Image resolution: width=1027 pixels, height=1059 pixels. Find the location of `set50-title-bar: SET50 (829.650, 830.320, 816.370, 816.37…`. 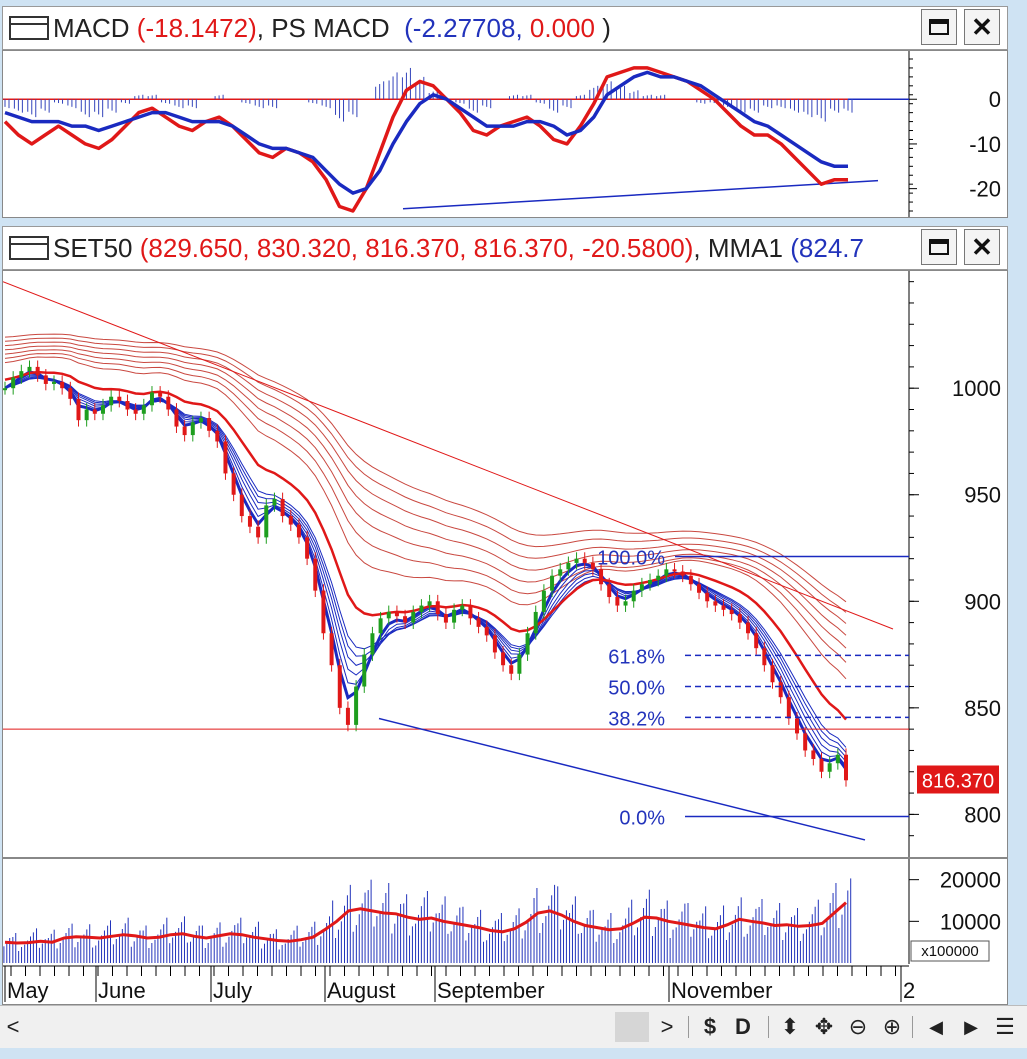

set50-title-bar: SET50 (829.650, 830.320, 816.370, 816.37… is located at coordinates (505, 248).